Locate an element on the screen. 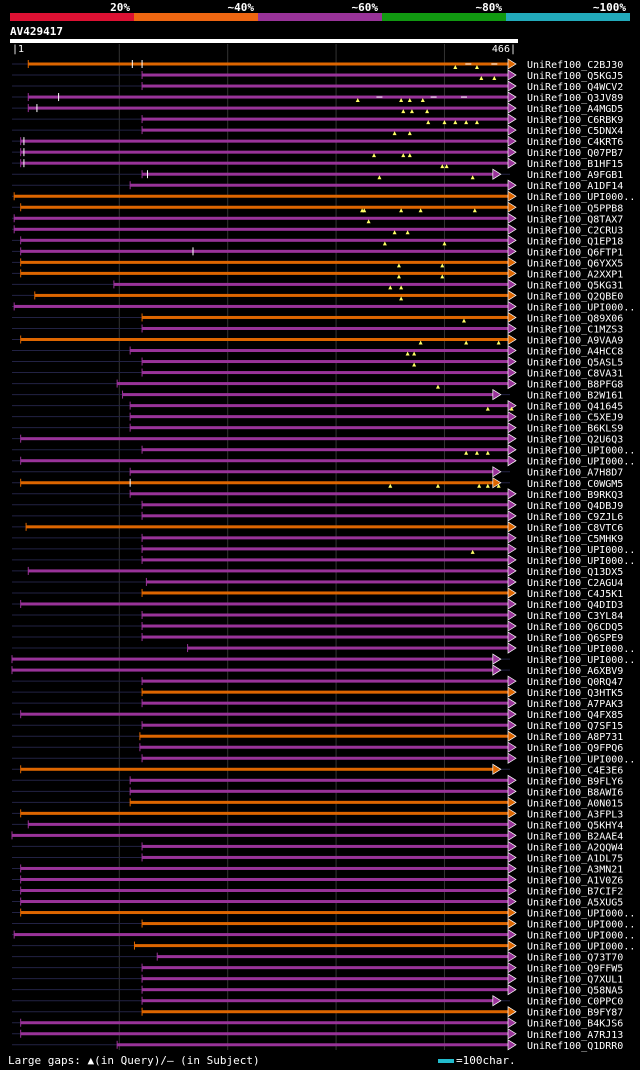  hit-label: UniRef100_A2QQW4 is located at coordinates (575, 847).